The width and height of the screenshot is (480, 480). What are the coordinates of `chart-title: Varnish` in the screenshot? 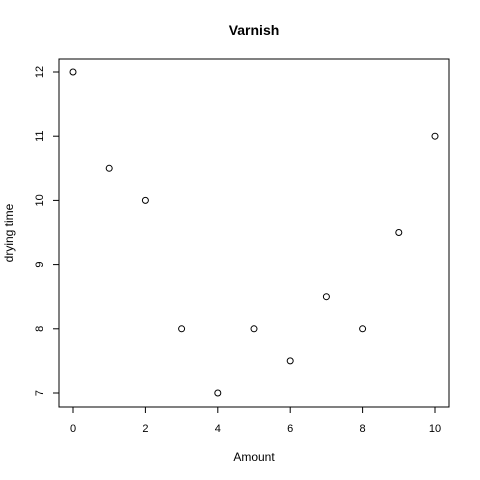 It's located at (254, 30).